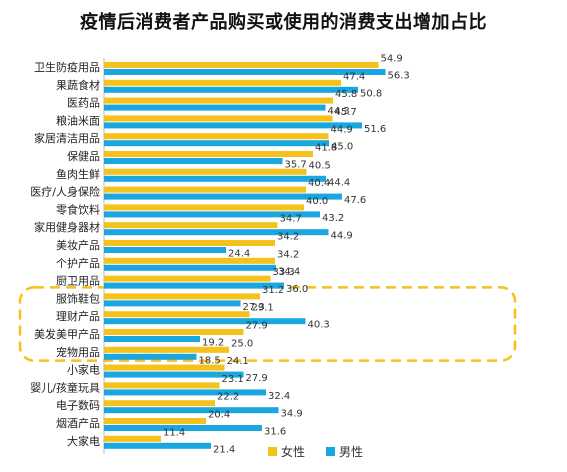 The height and width of the screenshot is (472, 567). What do you see at coordinates (78, 316) in the screenshot?
I see `category-label: 理财产品` at bounding box center [78, 316].